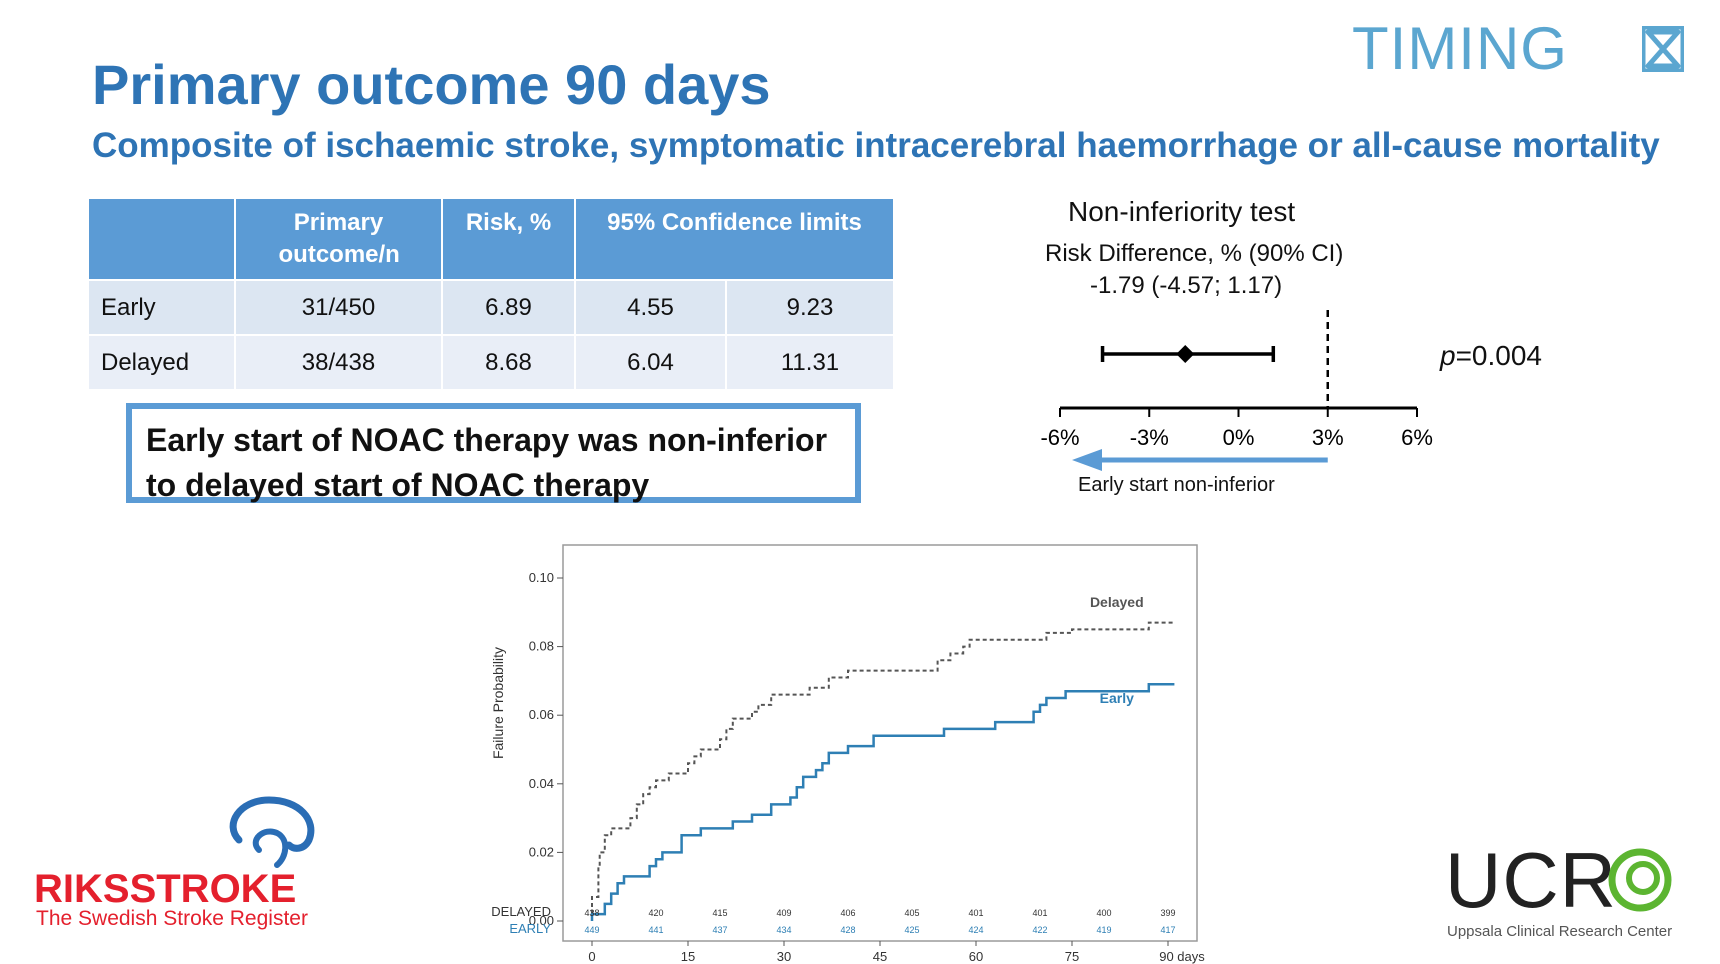  I want to click on x-tick-label: 6%, so click(1417, 437).